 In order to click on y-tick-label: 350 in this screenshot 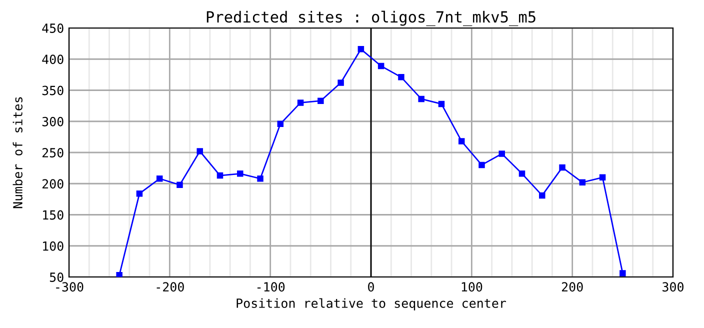, I will do `click(53, 91)`.